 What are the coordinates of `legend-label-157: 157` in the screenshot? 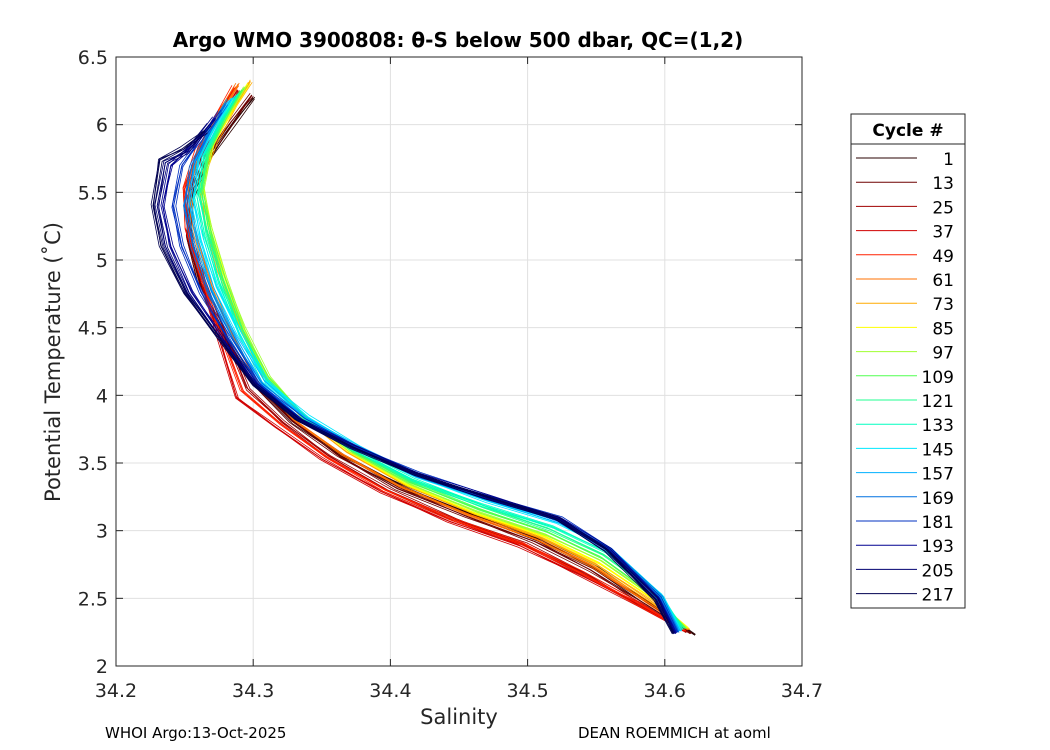 It's located at (938, 475).